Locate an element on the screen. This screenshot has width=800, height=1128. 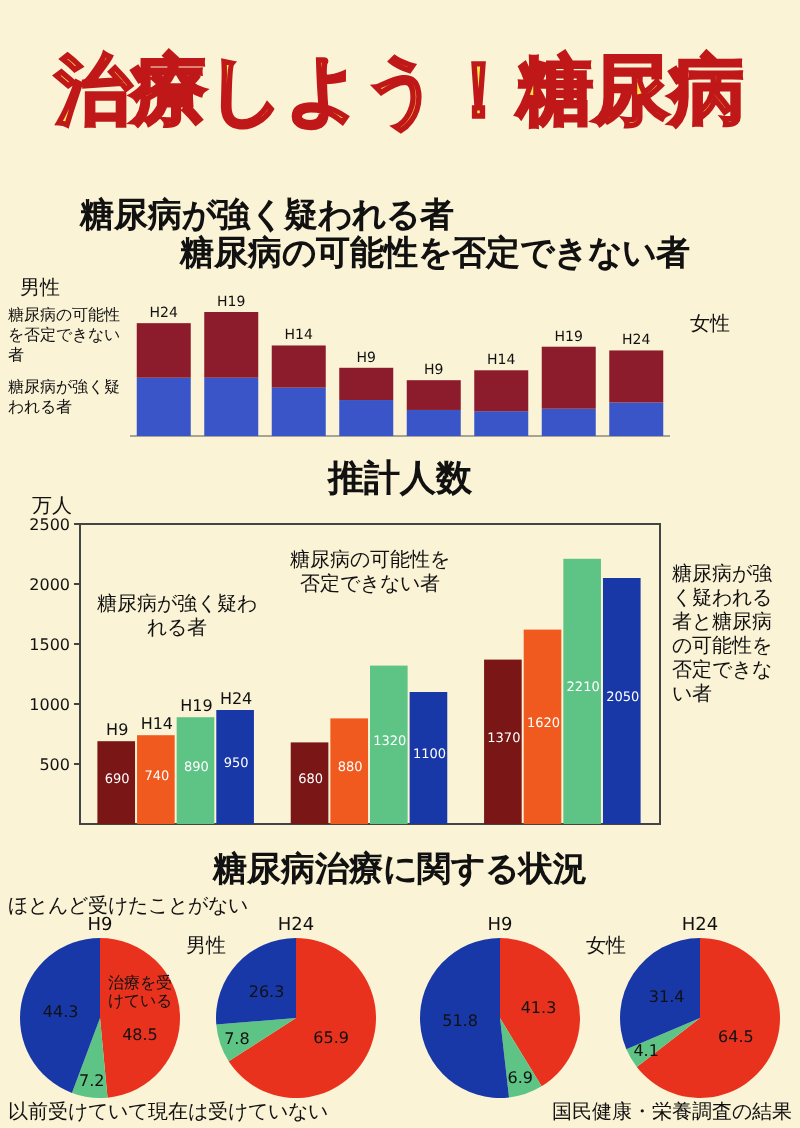
chart-title: 推計人数 is located at coordinates (400, 479).